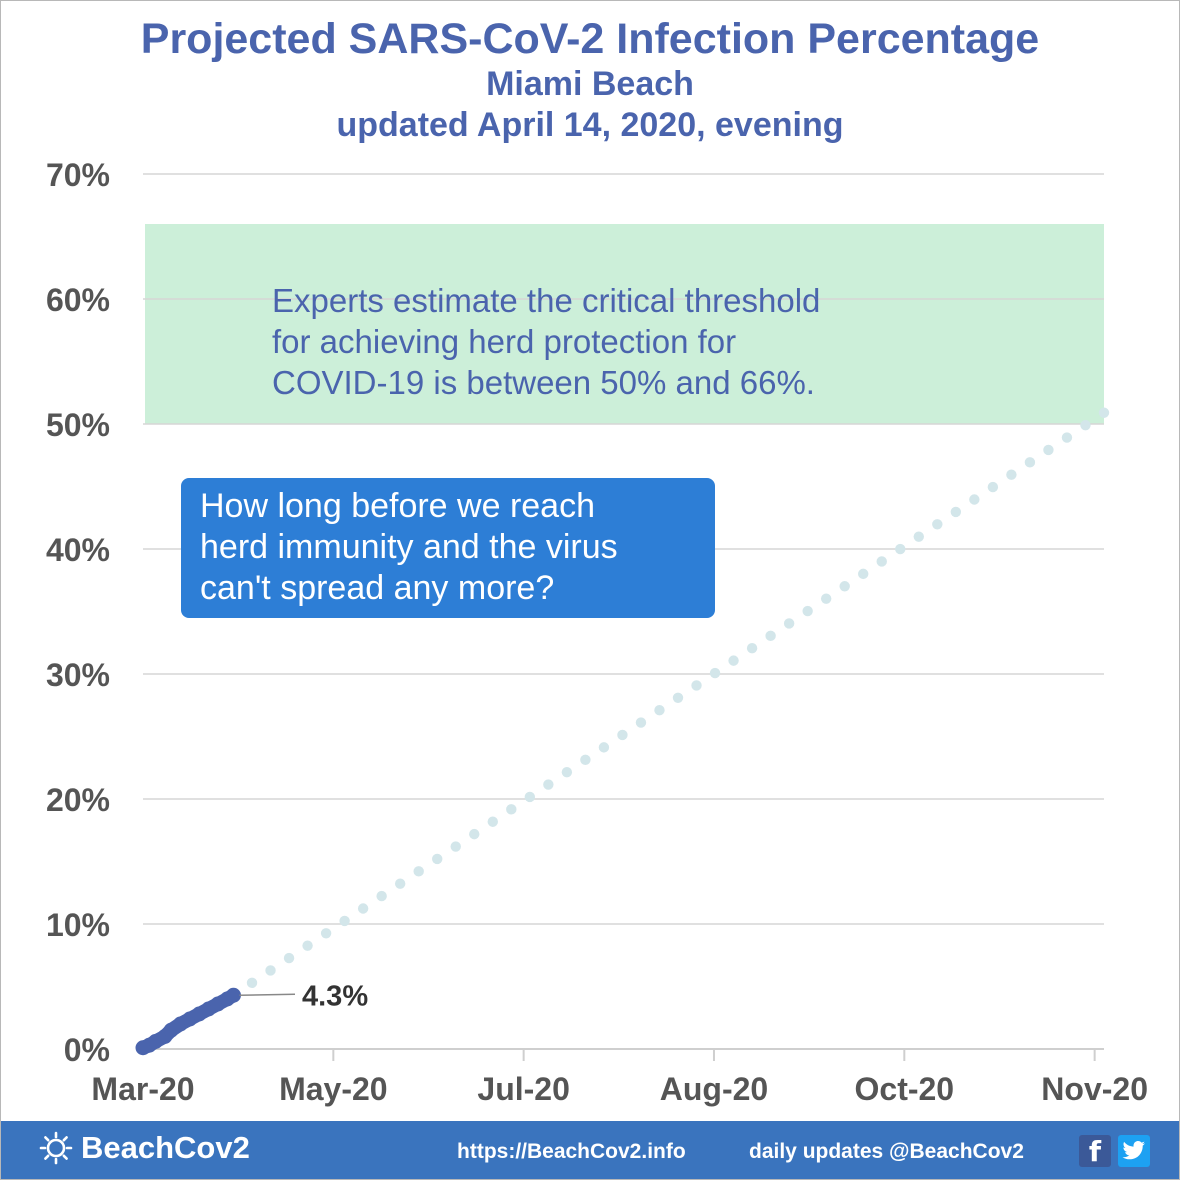  What do you see at coordinates (590, 125) in the screenshot?
I see `chart-subtitle-updated: updated April 14, 2020, evening` at bounding box center [590, 125].